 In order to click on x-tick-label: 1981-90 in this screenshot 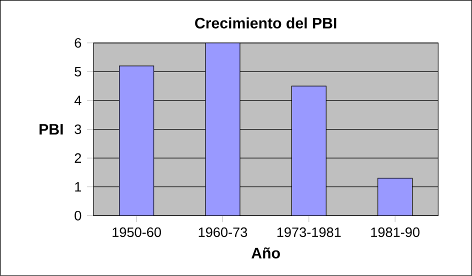, I will do `click(395, 232)`.